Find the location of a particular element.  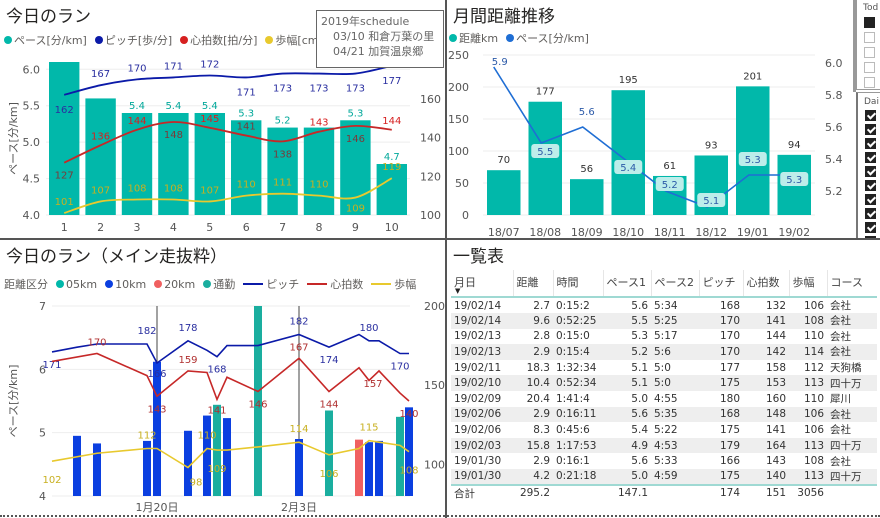

line-data-label: 111 is located at coordinates (282, 183).